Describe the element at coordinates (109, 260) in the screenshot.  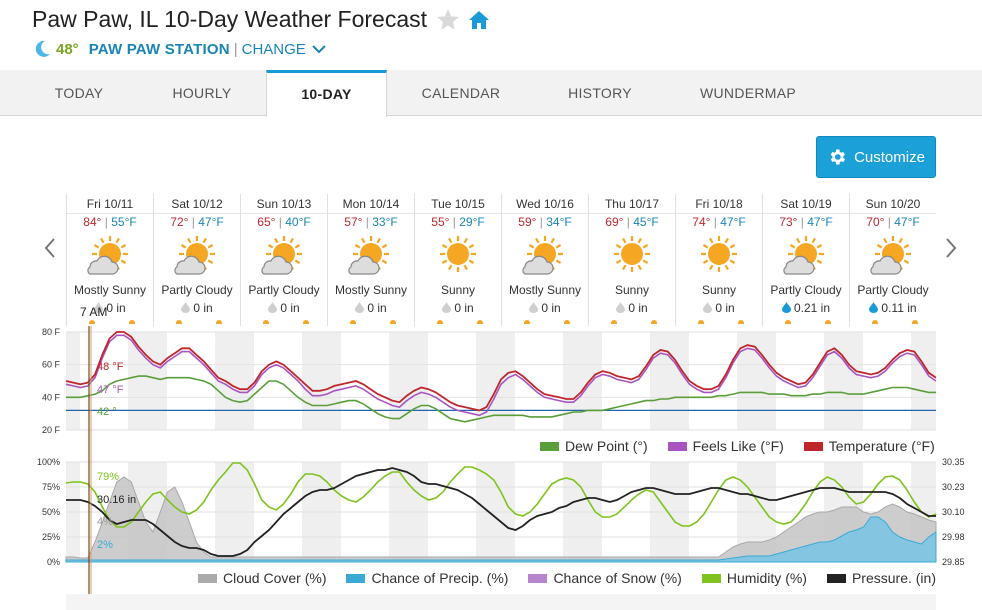
I see `day-column: Fri 10/11 84° | 55°F Mostly Sunny 0 in` at that location.